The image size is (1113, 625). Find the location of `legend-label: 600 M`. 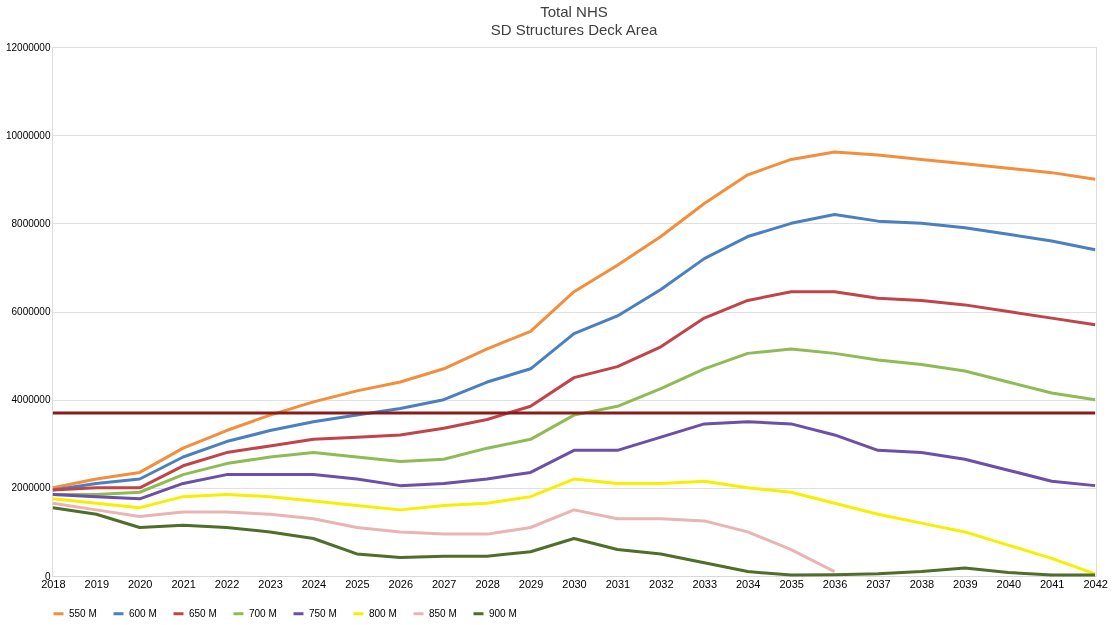

legend-label: 600 M is located at coordinates (143, 613).